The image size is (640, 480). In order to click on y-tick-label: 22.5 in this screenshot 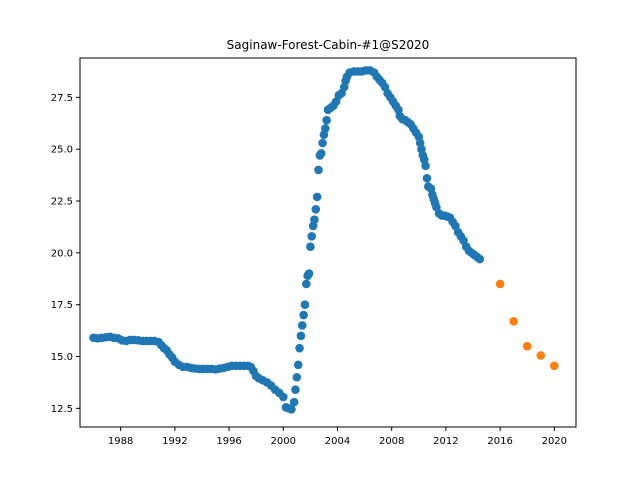, I will do `click(62, 202)`.